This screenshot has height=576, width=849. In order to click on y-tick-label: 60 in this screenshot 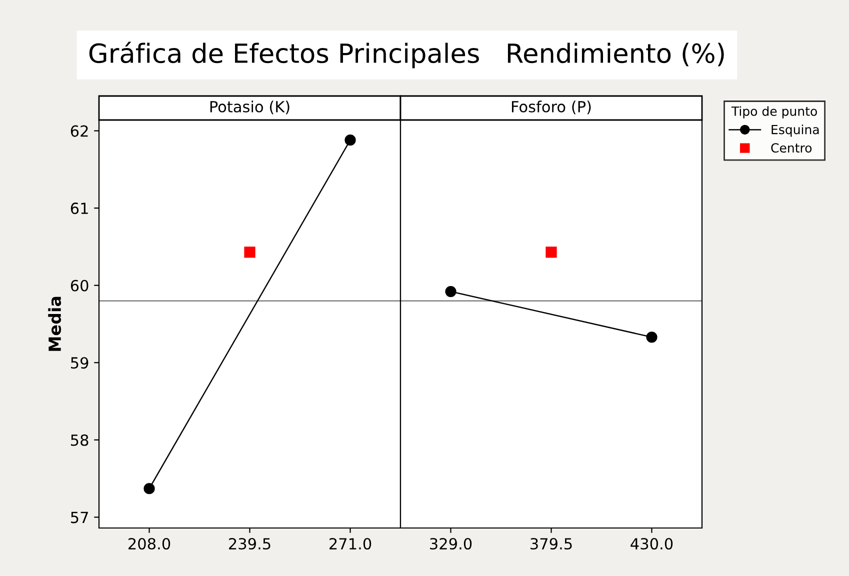, I will do `click(79, 286)`.